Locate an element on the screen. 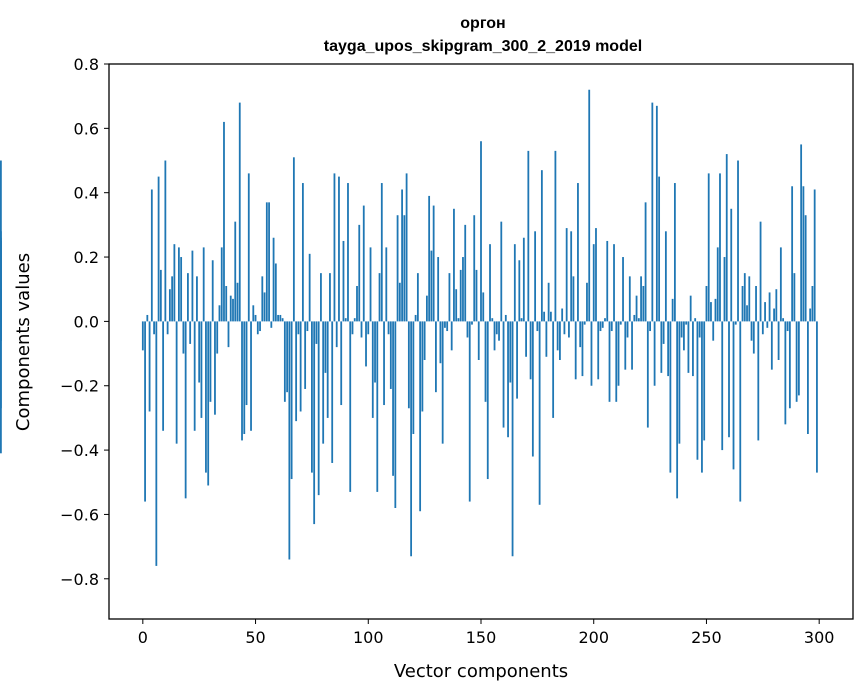 The image size is (867, 696). x-tick-label: 100 is located at coordinates (368, 637).